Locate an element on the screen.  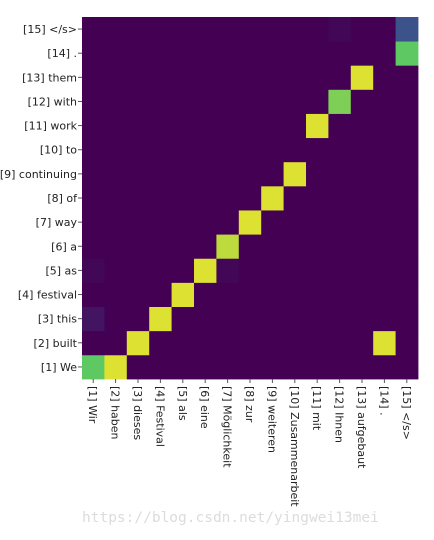
x-tick-label: [4] Festival is located at coordinates (159, 416).